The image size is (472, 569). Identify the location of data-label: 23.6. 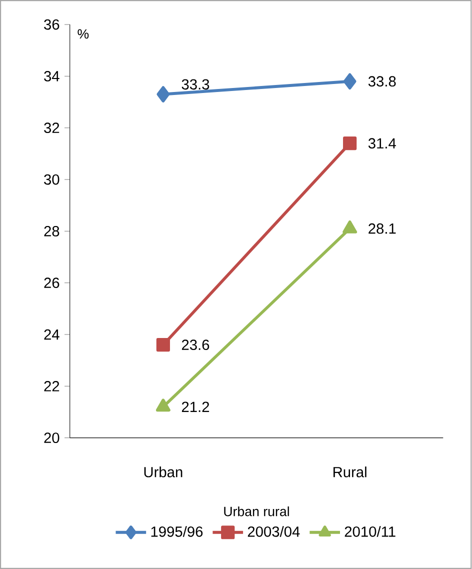
(196, 345).